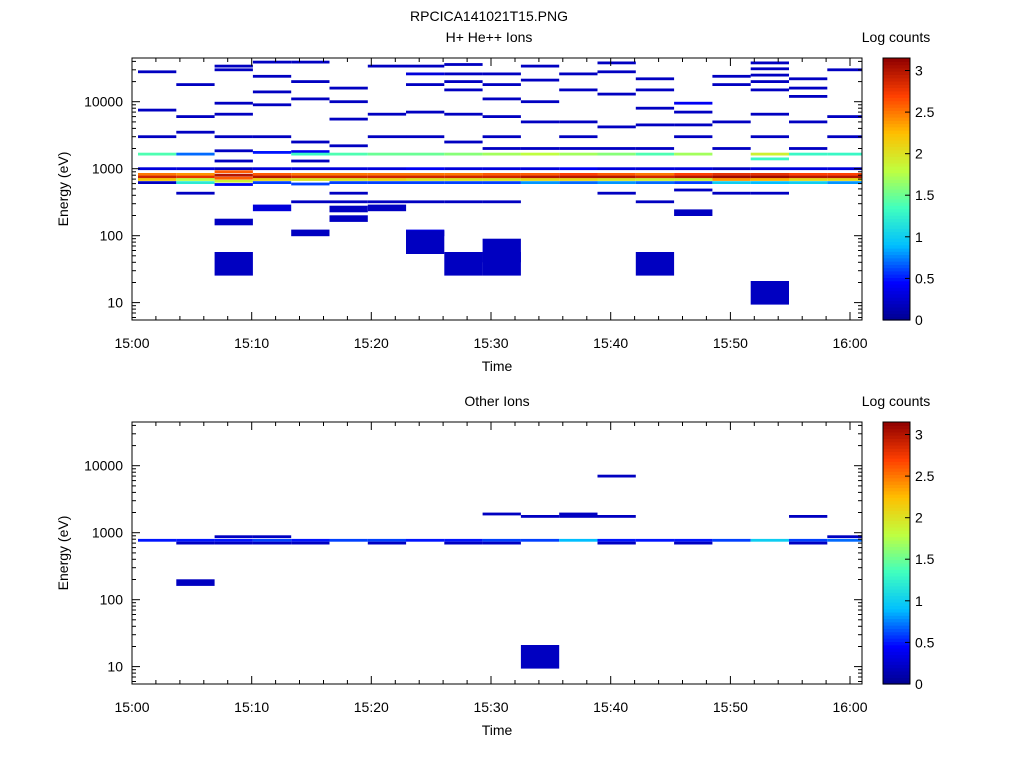 The width and height of the screenshot is (1024, 768). Describe the element at coordinates (251, 343) in the screenshot. I see `x-tick-label: 15:10` at that location.